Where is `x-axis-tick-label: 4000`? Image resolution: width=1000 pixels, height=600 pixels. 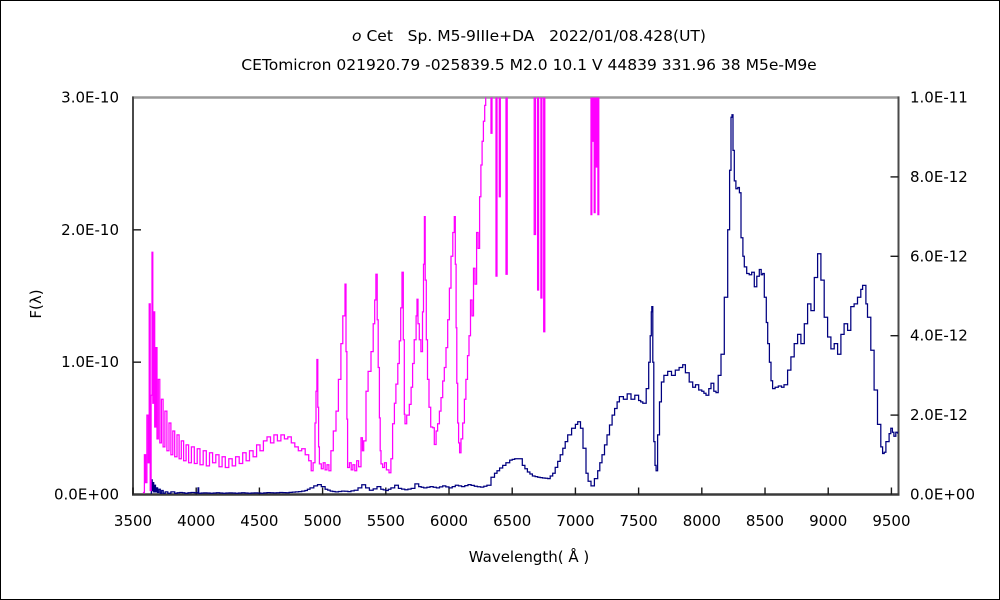 x-axis-tick-label: 4000 is located at coordinates (196, 521).